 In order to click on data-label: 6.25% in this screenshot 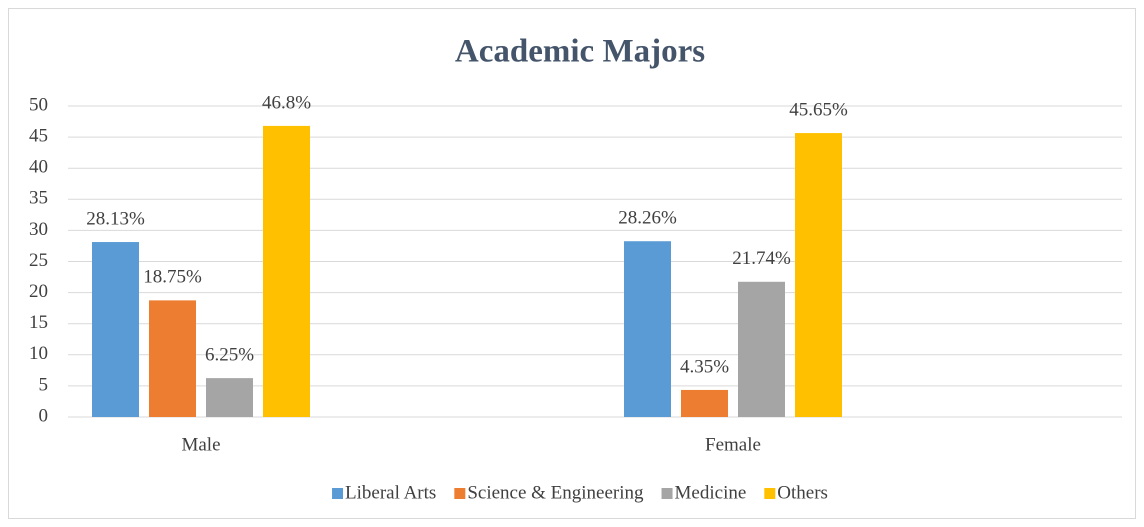, I will do `click(229, 354)`.